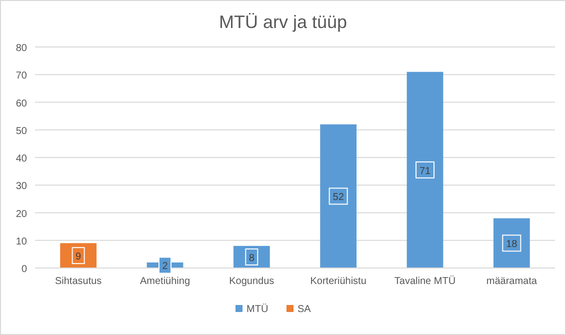  Describe the element at coordinates (165, 281) in the screenshot. I see `x-tick-label: Ametiühing` at that location.